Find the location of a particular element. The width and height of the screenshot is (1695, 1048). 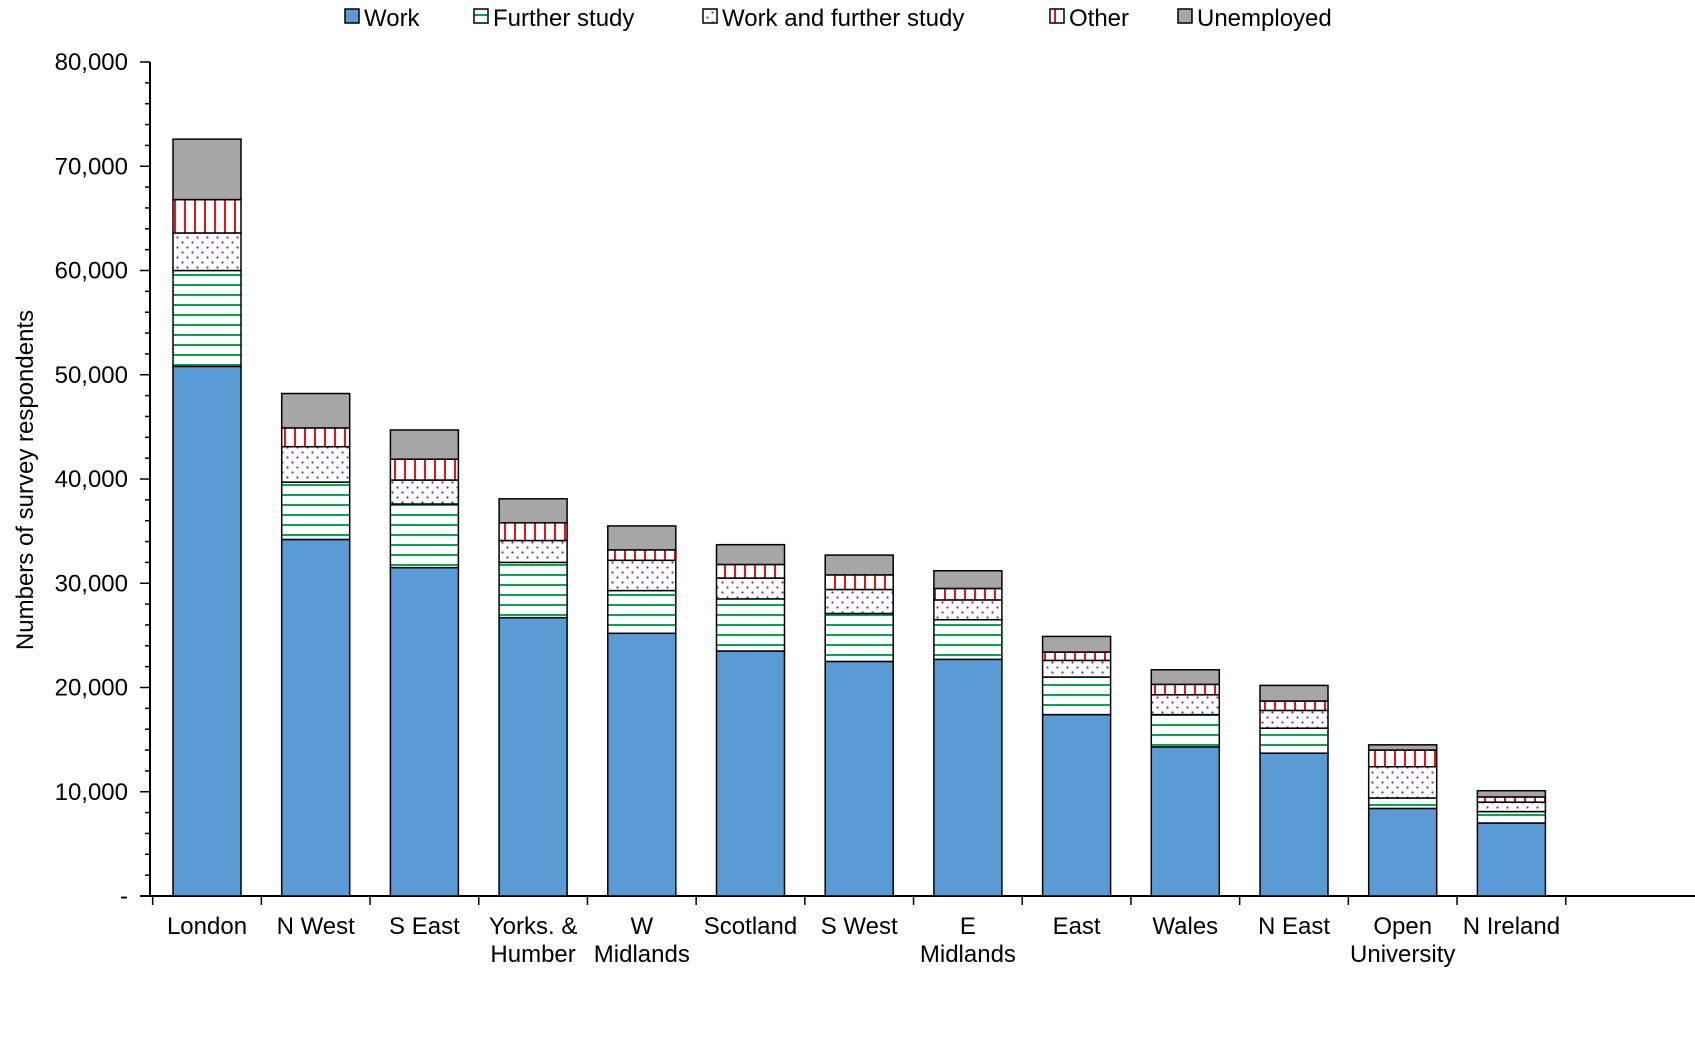

bar-other-wales is located at coordinates (1185, 689).